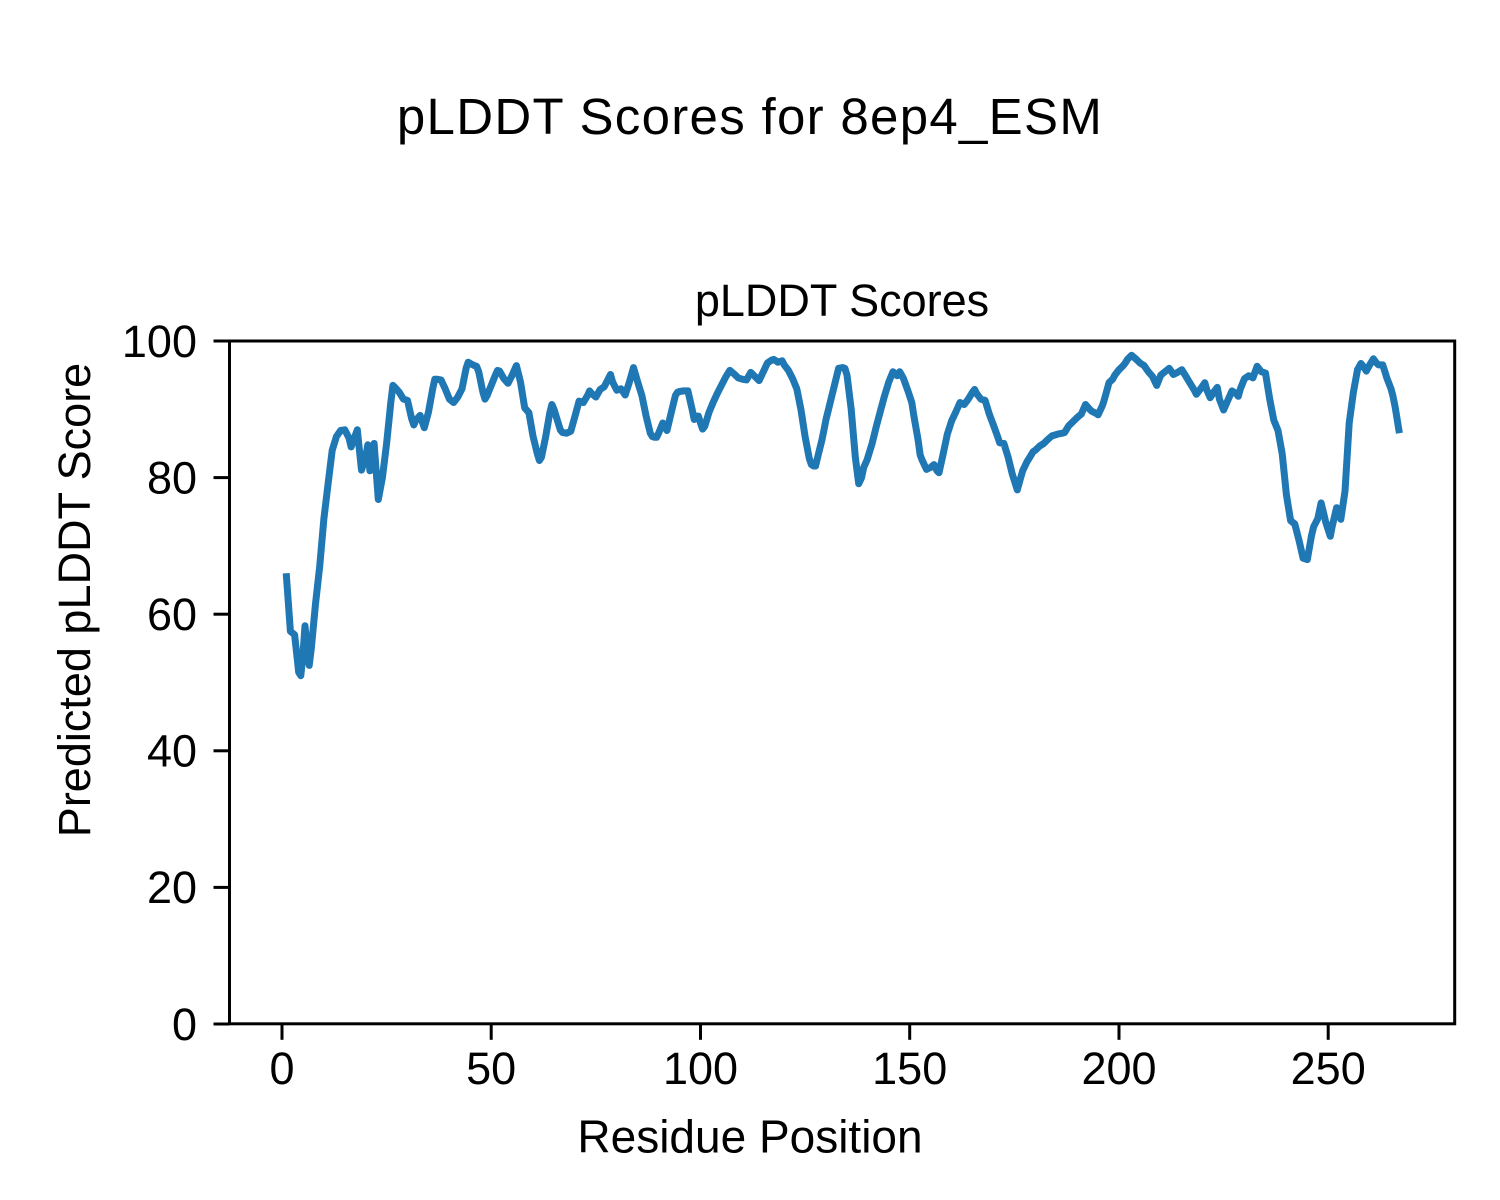 This screenshot has height=1200, width=1500. Describe the element at coordinates (749, 1136) in the screenshot. I see `svg-text: Residue Position` at that location.